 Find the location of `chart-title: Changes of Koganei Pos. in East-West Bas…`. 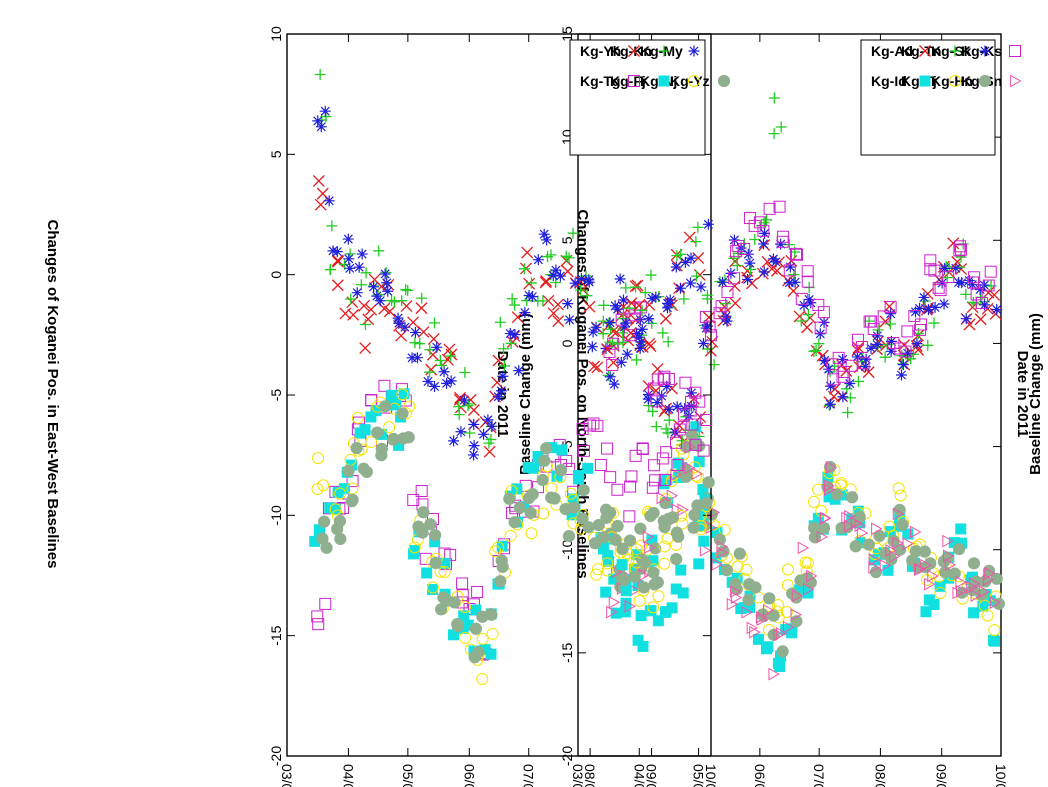

chart-title: Changes of Koganei Pos. in East-West Bas… is located at coordinates (52, 394).